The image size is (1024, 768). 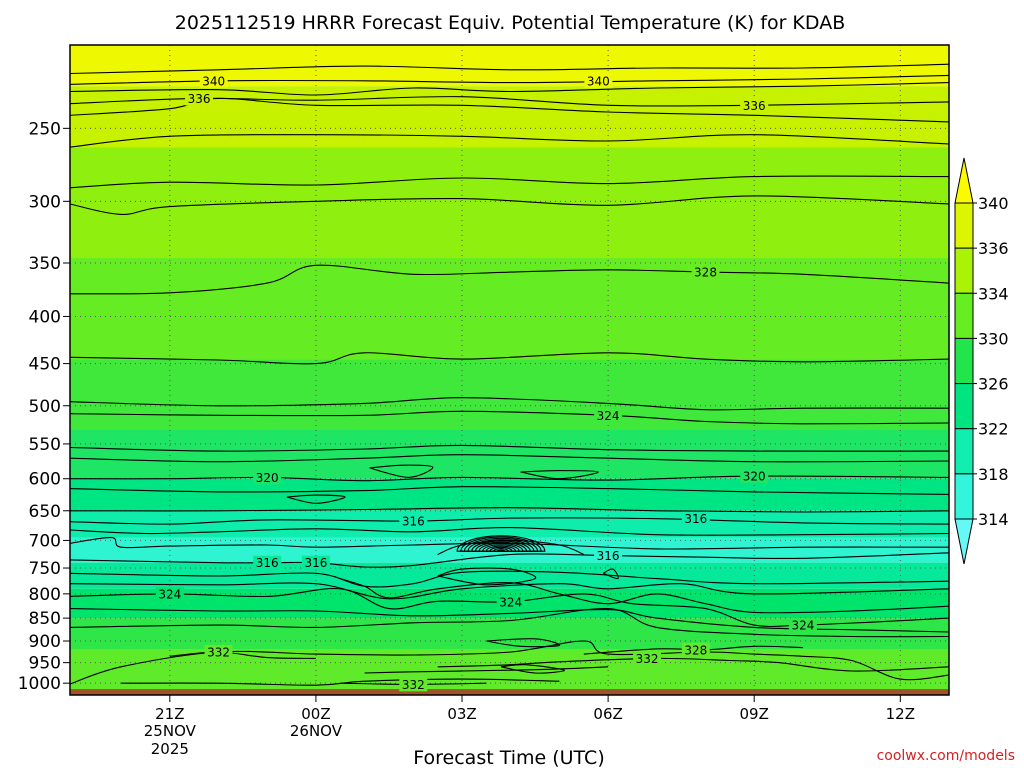 What do you see at coordinates (993, 519) in the screenshot?
I see `colorbar-label: 314` at bounding box center [993, 519].